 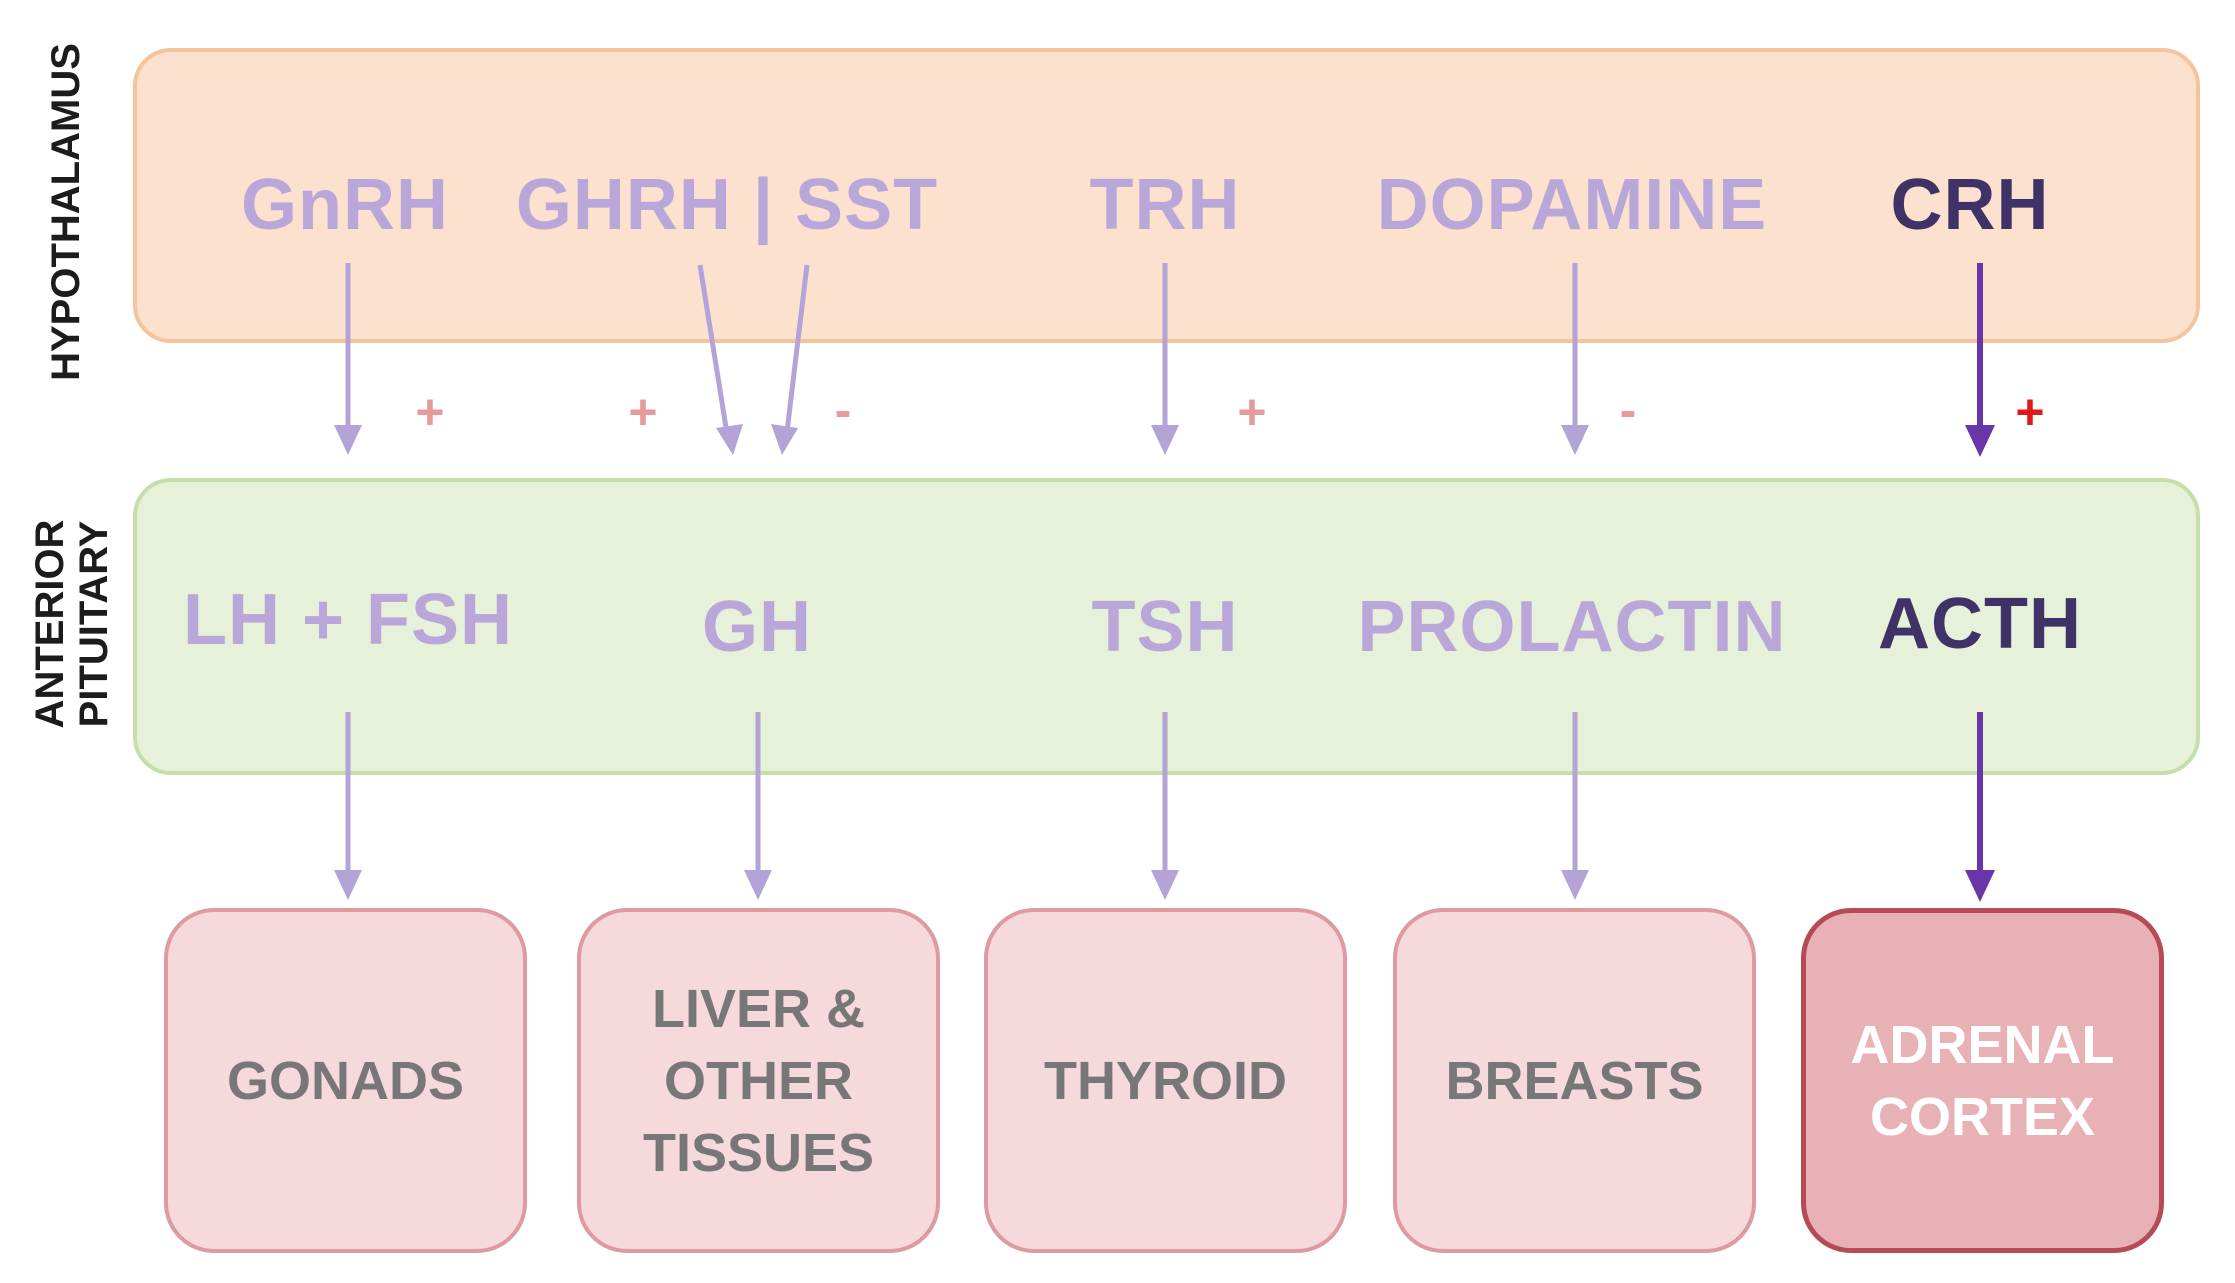 What do you see at coordinates (1165, 440) in the screenshot?
I see `arrowhead-trh` at bounding box center [1165, 440].